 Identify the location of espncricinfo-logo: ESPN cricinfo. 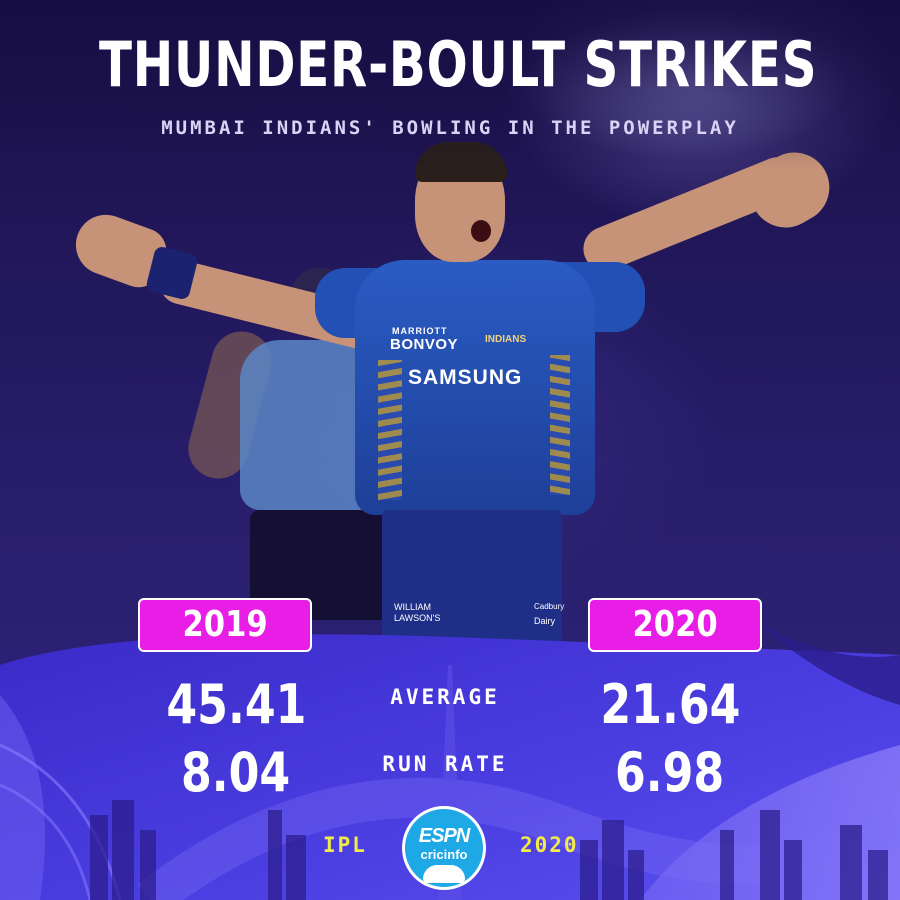
(444, 848).